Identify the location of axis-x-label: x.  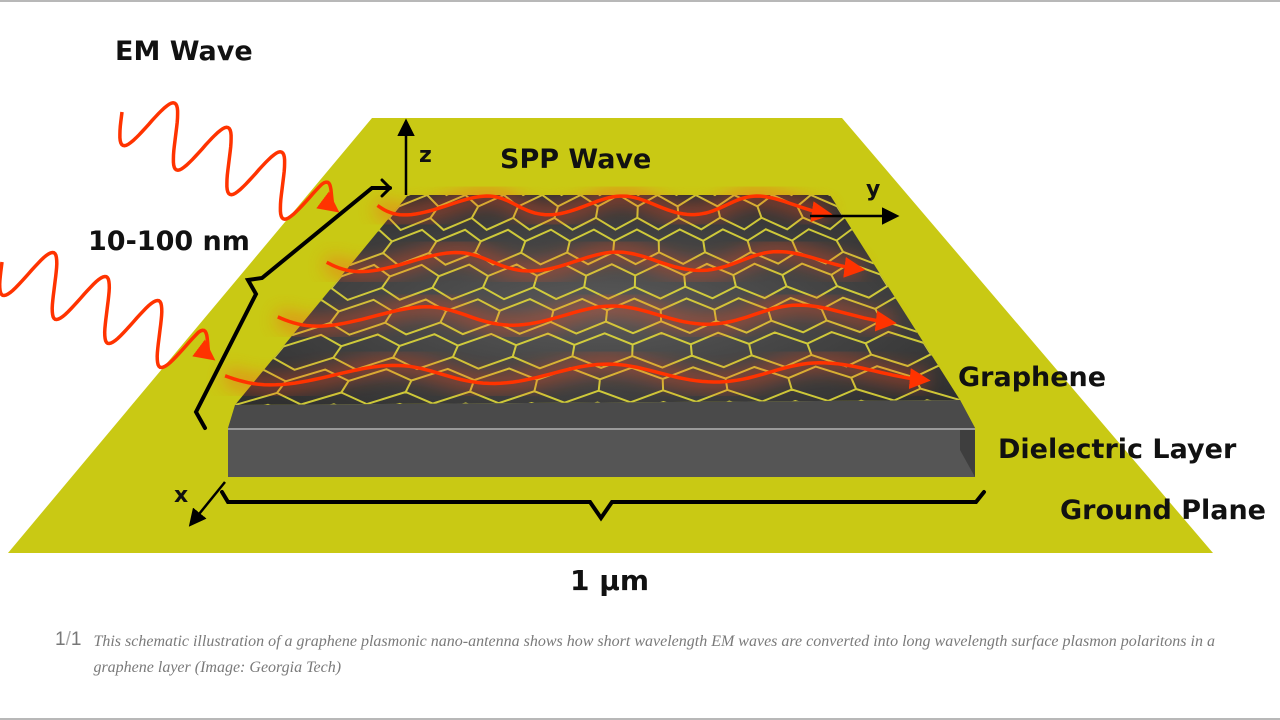
(181, 495).